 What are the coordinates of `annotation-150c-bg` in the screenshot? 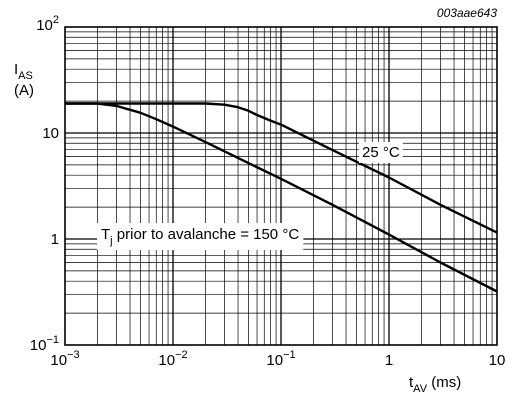 It's located at (200, 236).